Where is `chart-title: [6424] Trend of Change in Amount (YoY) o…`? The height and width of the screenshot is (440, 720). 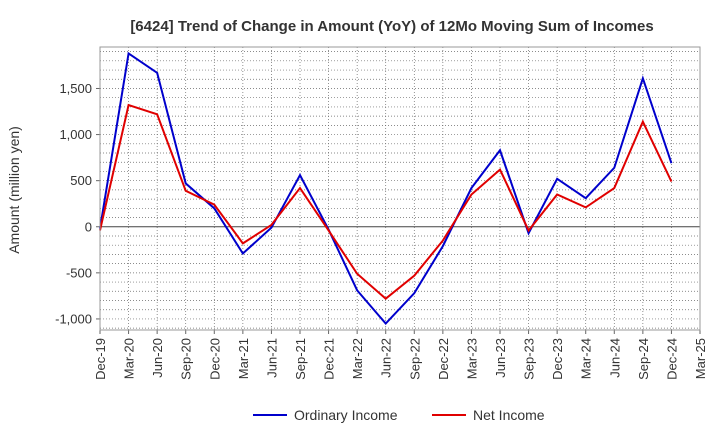
chart-title: [6424] Trend of Change in Amount (YoY) o… is located at coordinates (391, 26).